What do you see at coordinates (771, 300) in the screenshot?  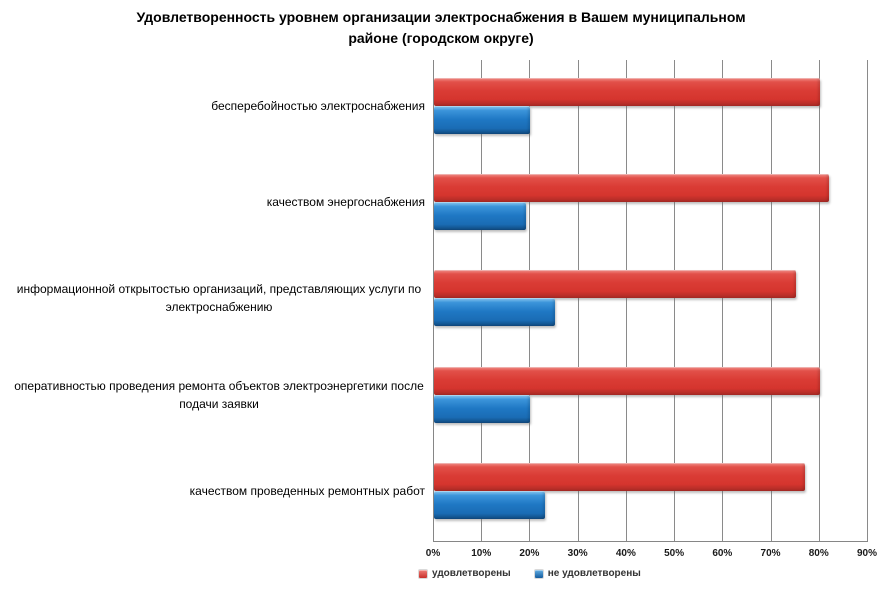 I see `gridline-70%` at bounding box center [771, 300].